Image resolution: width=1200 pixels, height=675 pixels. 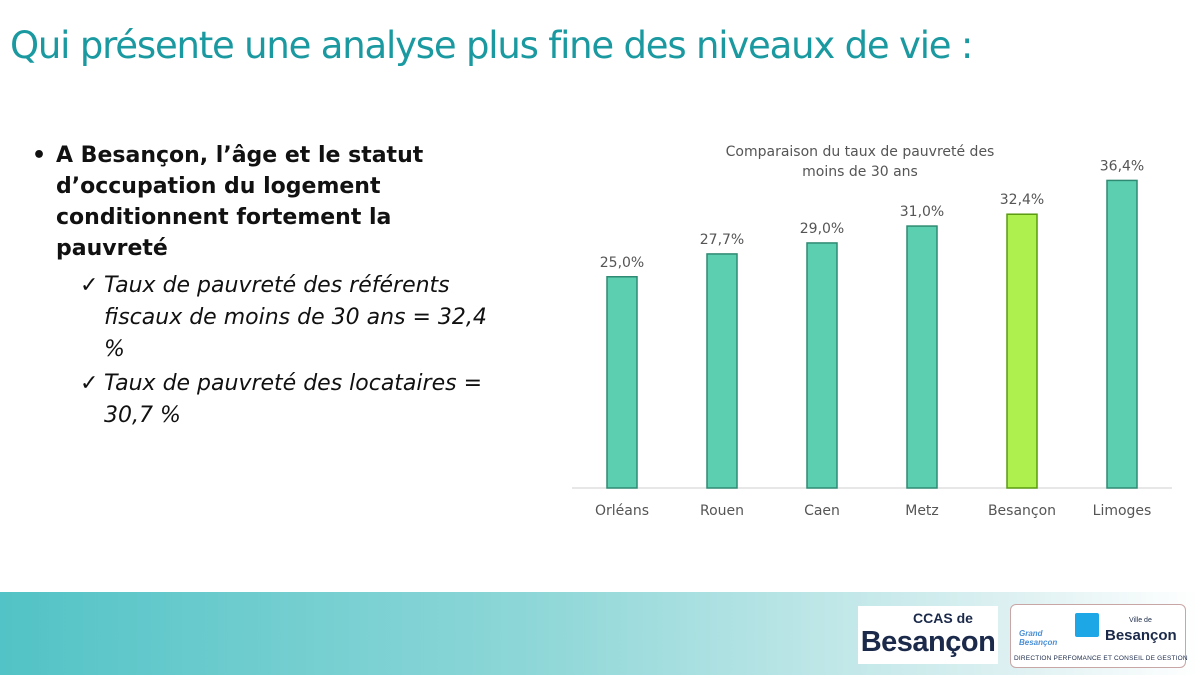 I want to click on chart-title-line: Comparaison du taux de pauvreté des, so click(x=860, y=152).